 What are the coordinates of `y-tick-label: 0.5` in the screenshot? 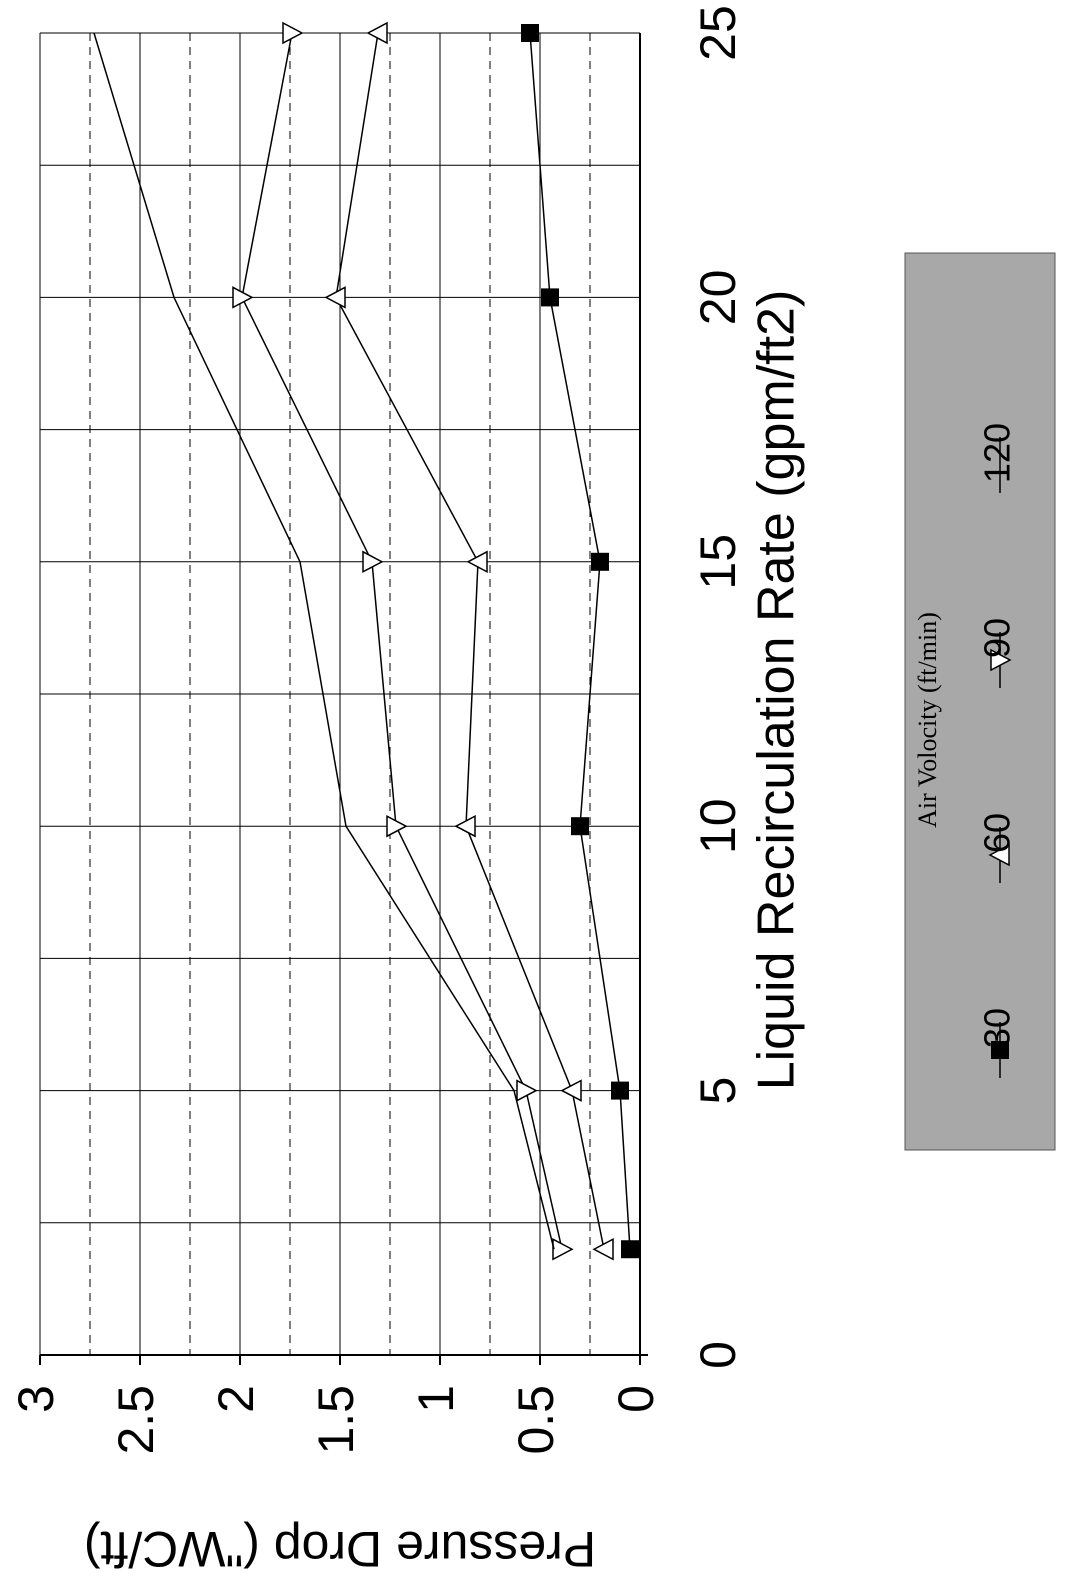 It's located at (536, 1420).